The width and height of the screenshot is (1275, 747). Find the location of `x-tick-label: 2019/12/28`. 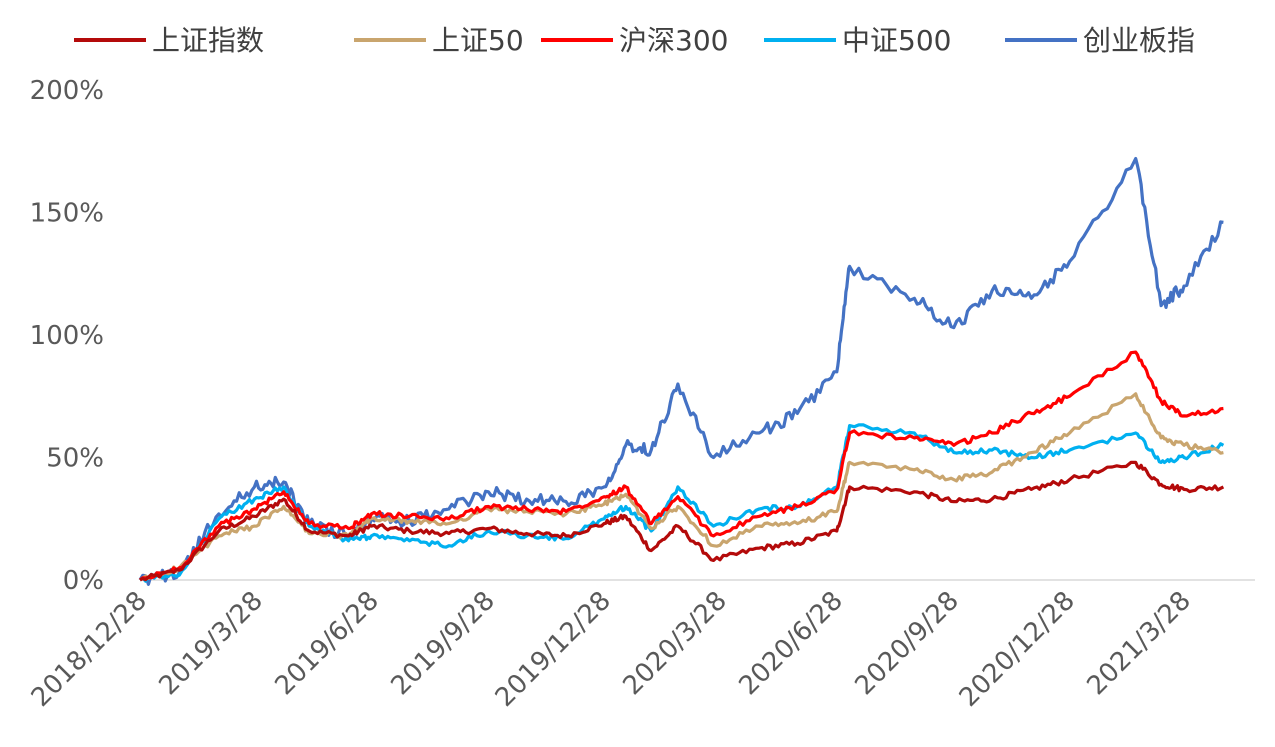

x-tick-label: 2019/12/28 is located at coordinates (553, 649).